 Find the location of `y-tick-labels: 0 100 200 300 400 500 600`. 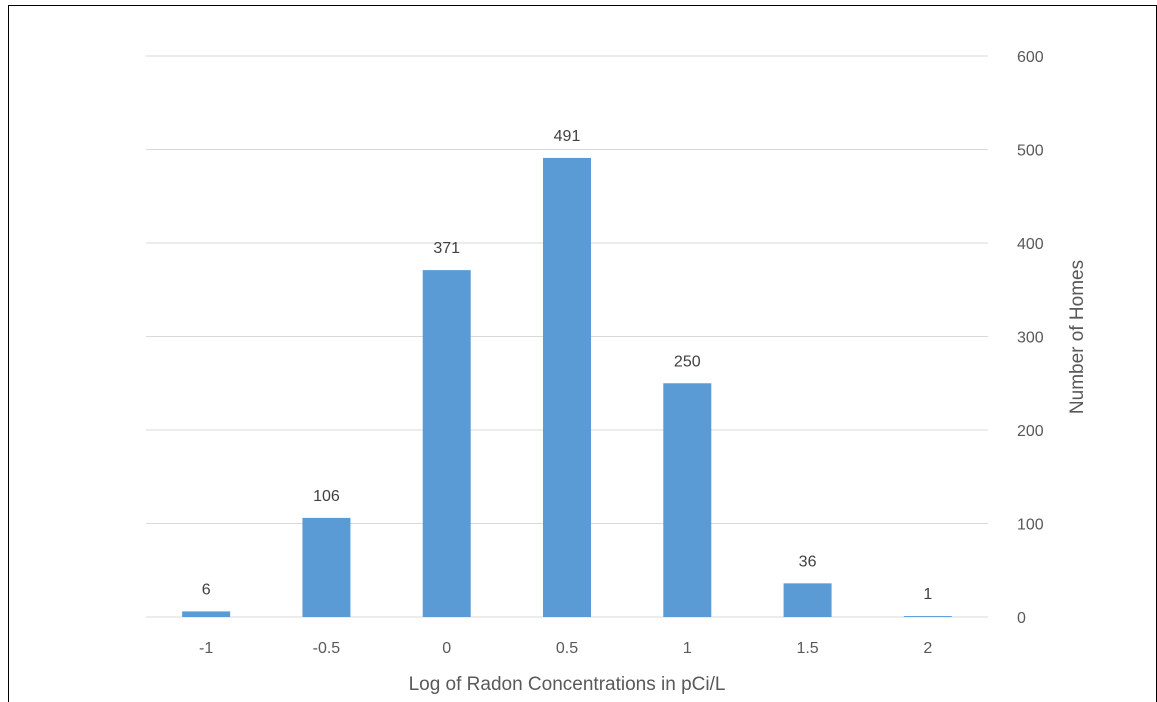

y-tick-labels: 0 100 200 300 400 500 600 is located at coordinates (1030, 338).